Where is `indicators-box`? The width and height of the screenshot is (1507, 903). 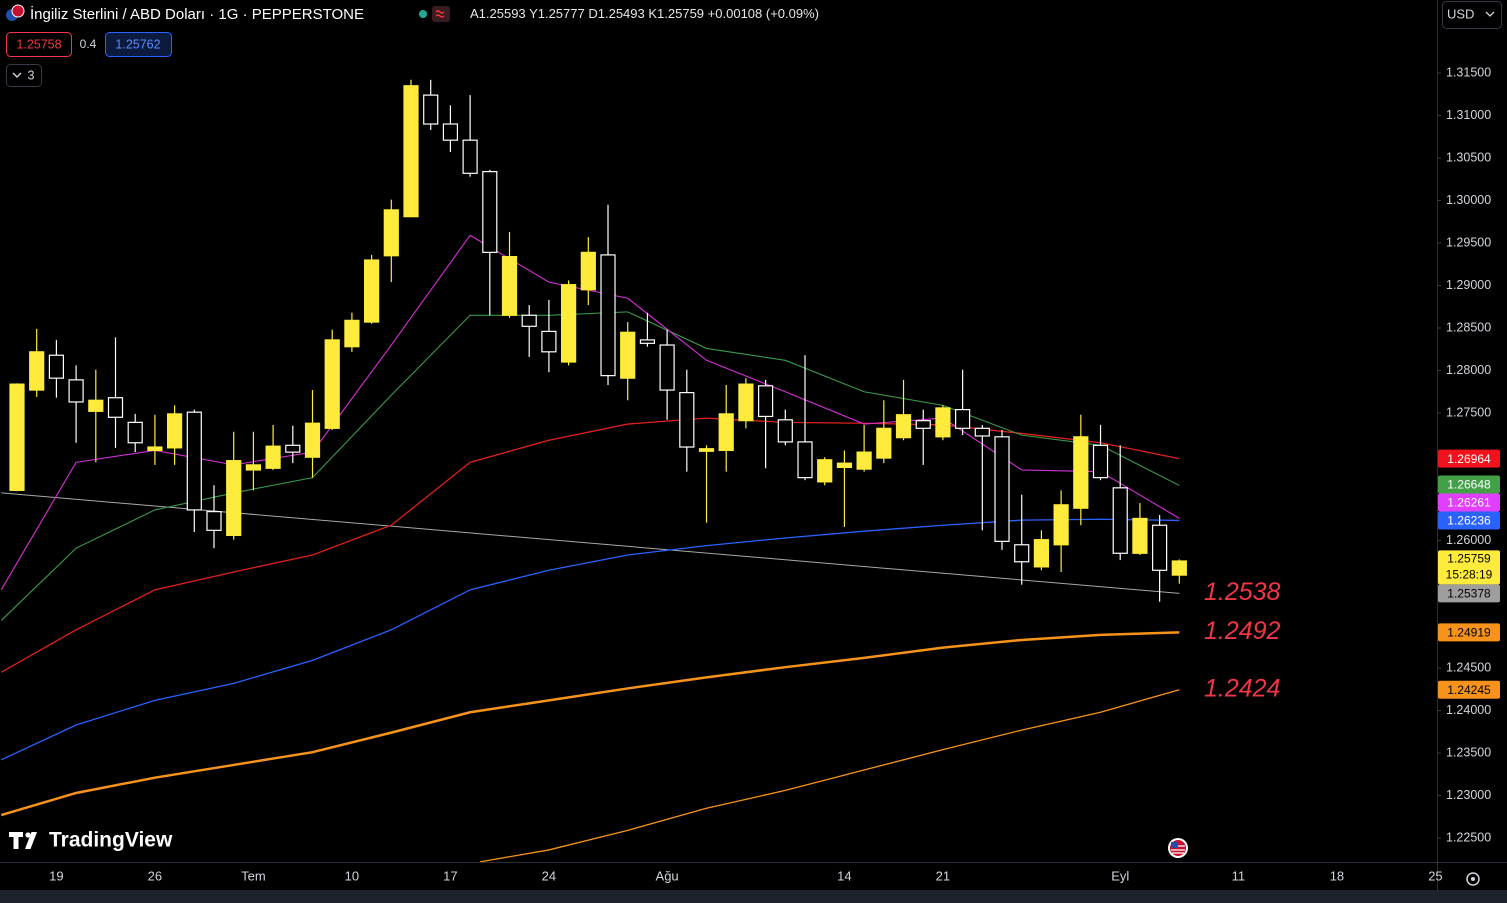 indicators-box is located at coordinates (24, 75).